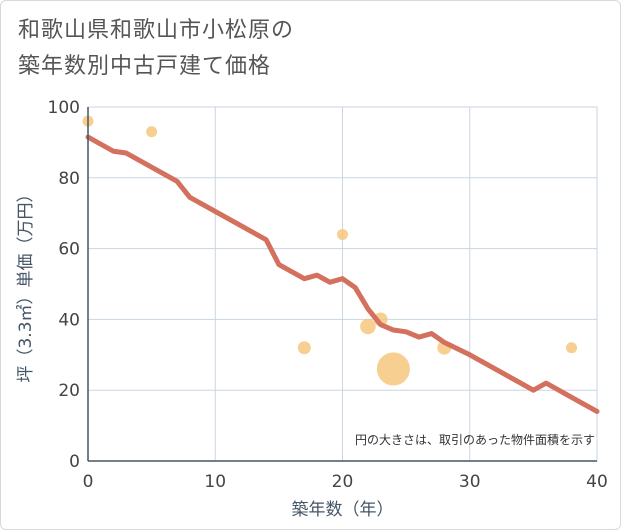 This screenshot has width=621, height=530. What do you see at coordinates (69, 320) in the screenshot?
I see `y-tick-label: 40` at bounding box center [69, 320].